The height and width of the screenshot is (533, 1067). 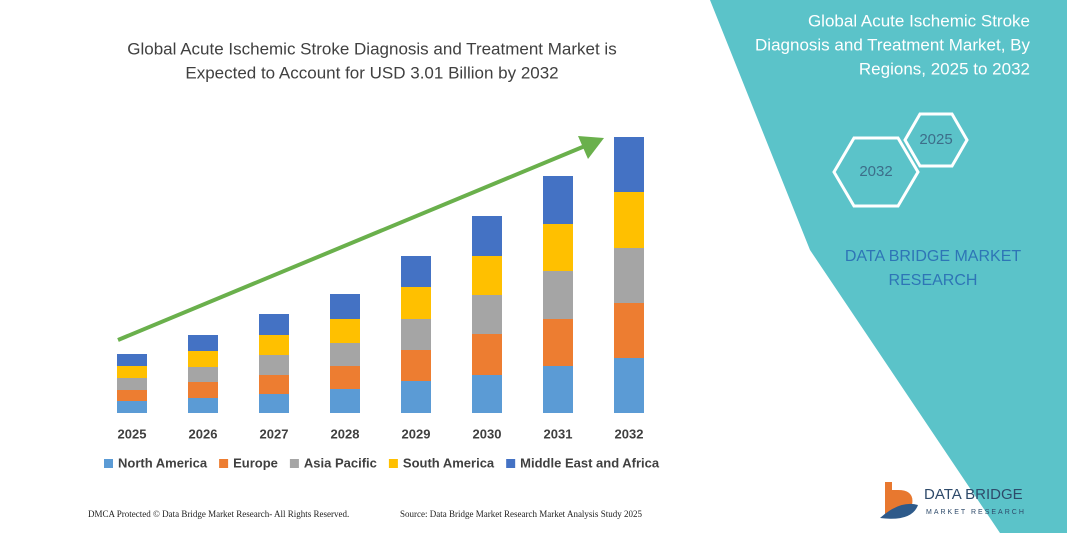 What do you see at coordinates (163, 462) in the screenshot?
I see `legend-label: North America` at bounding box center [163, 462].